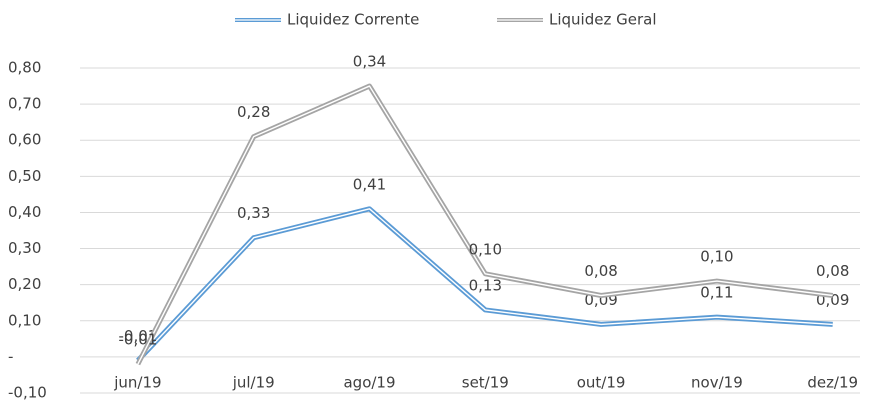 The image size is (869, 401). Describe the element at coordinates (24, 176) in the screenshot. I see `y-tick-label: 0,50` at that location.